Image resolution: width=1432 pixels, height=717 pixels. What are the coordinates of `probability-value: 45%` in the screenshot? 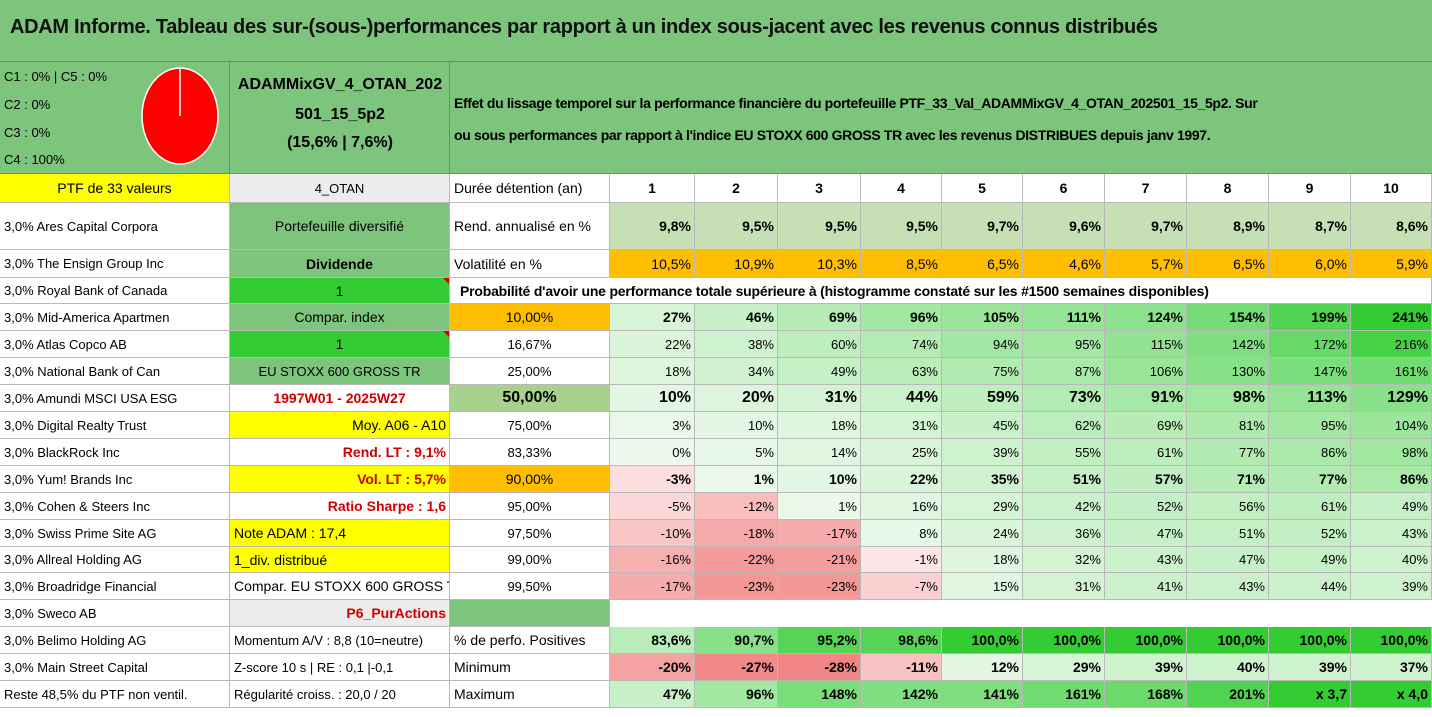 It's located at (982, 425).